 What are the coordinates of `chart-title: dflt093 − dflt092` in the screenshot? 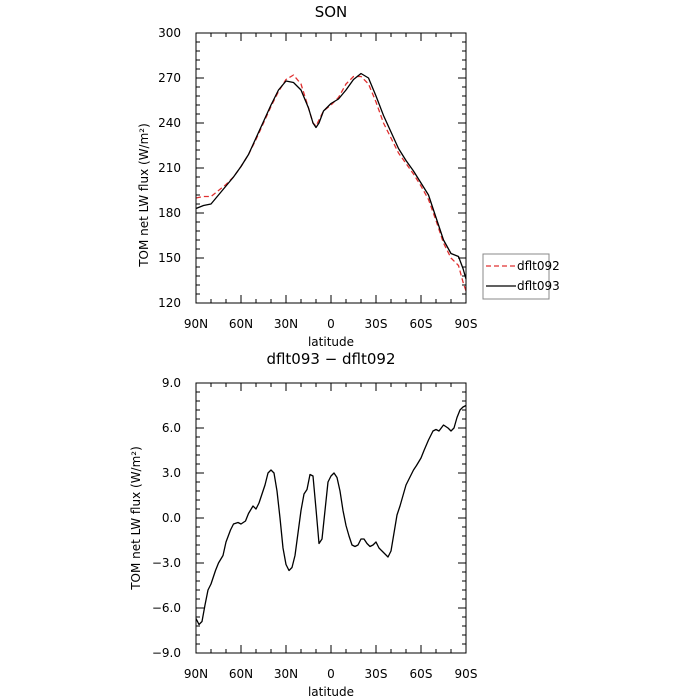 It's located at (330, 359).